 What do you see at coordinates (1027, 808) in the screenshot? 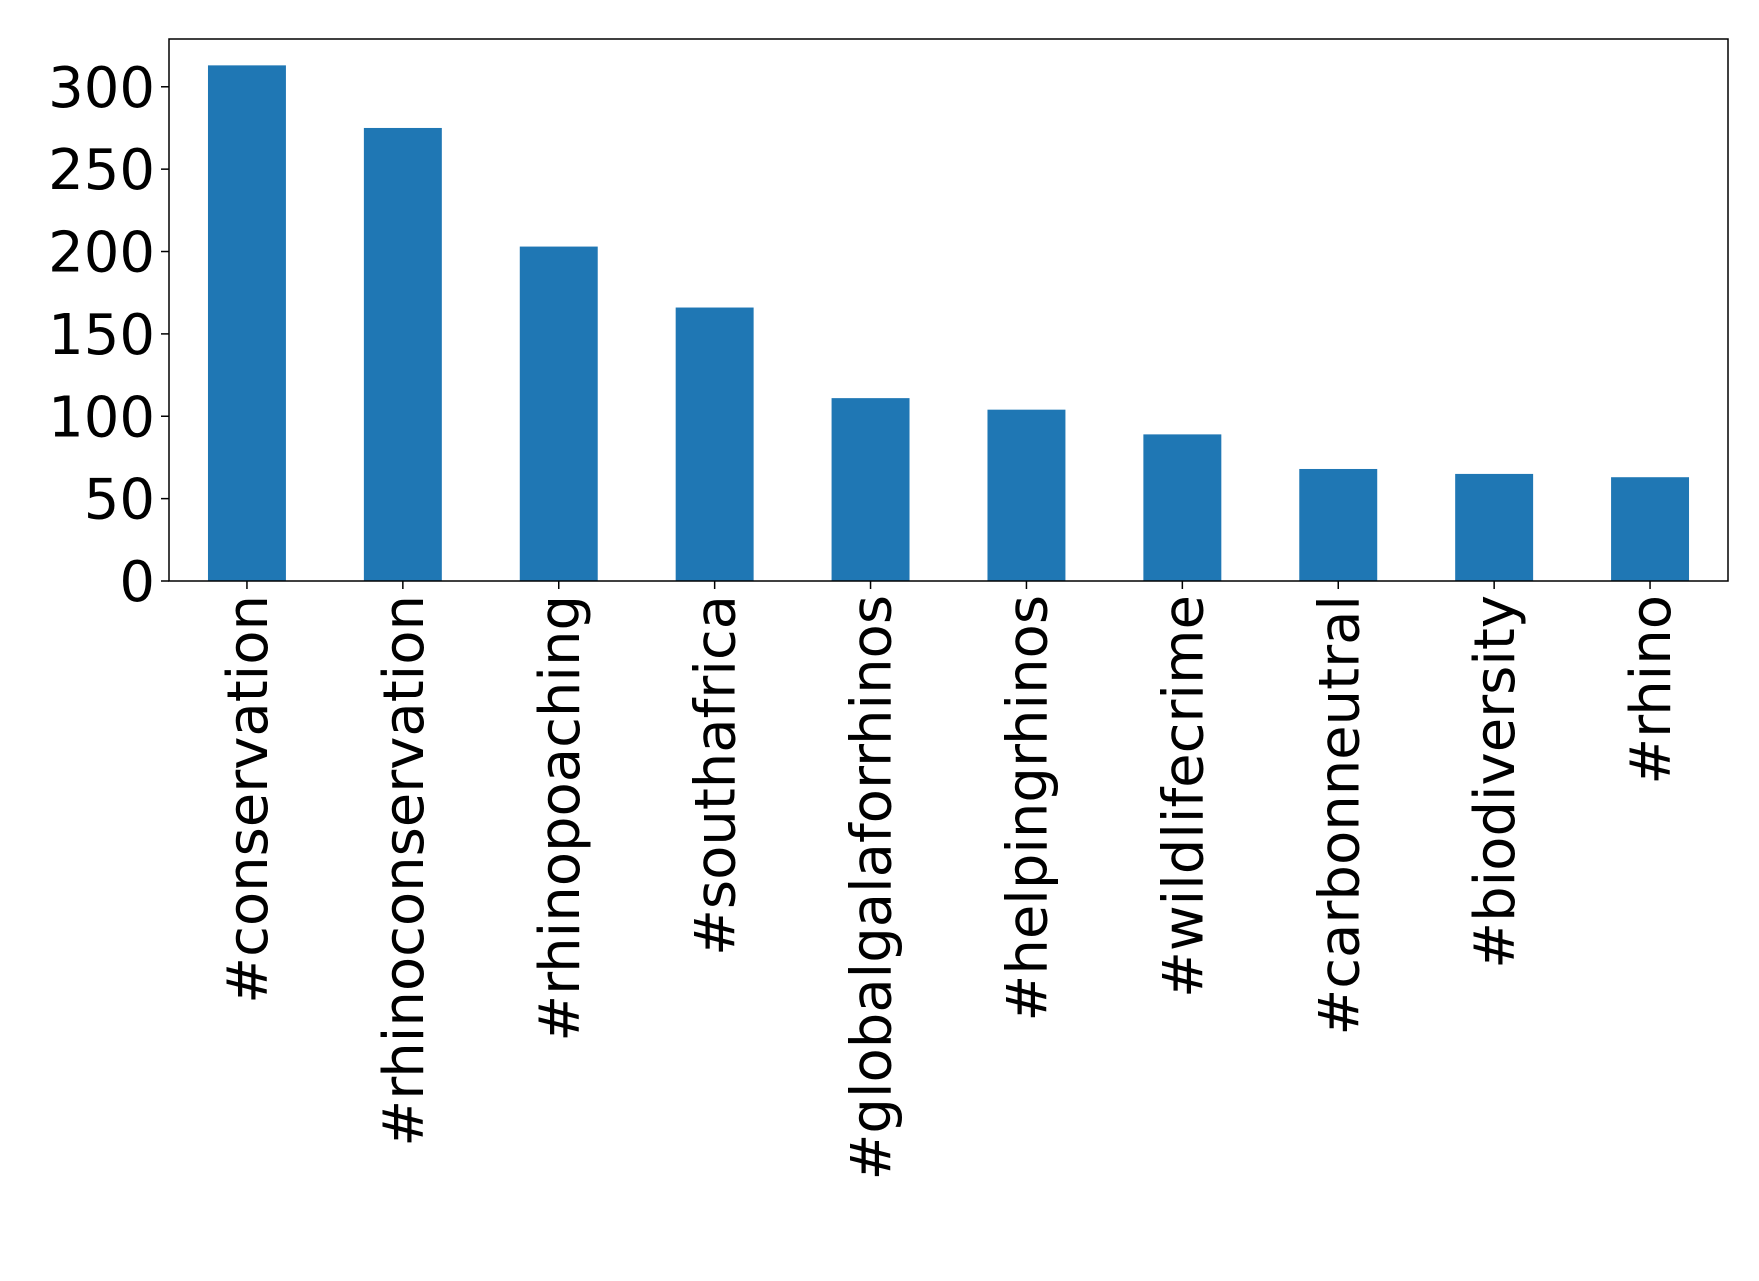
I see `x-tick-label: #helpingrhinos` at bounding box center [1027, 808].